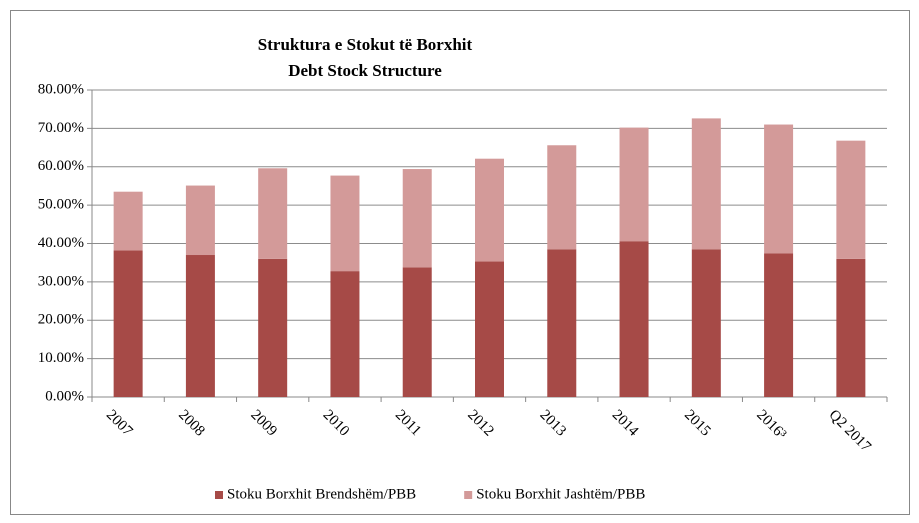 This screenshot has width=919, height=523. I want to click on chart-subtitle: Debt Stock Structure, so click(365, 70).